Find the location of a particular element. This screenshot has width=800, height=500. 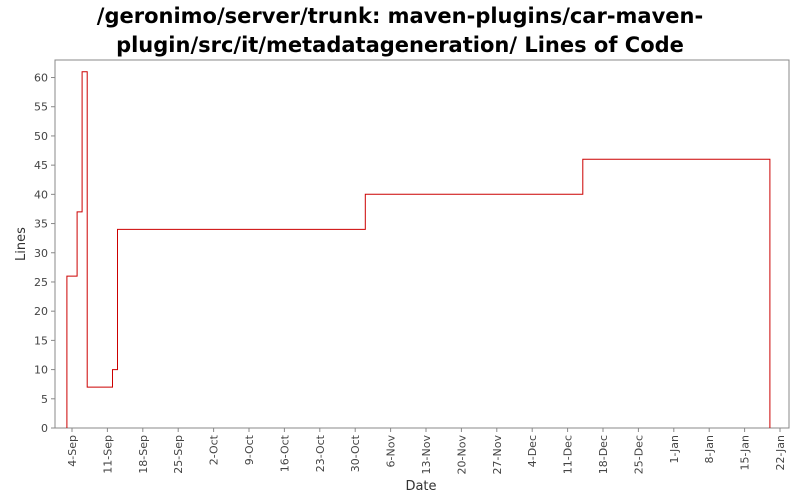

y-tick-label: 0 is located at coordinates (44, 428).